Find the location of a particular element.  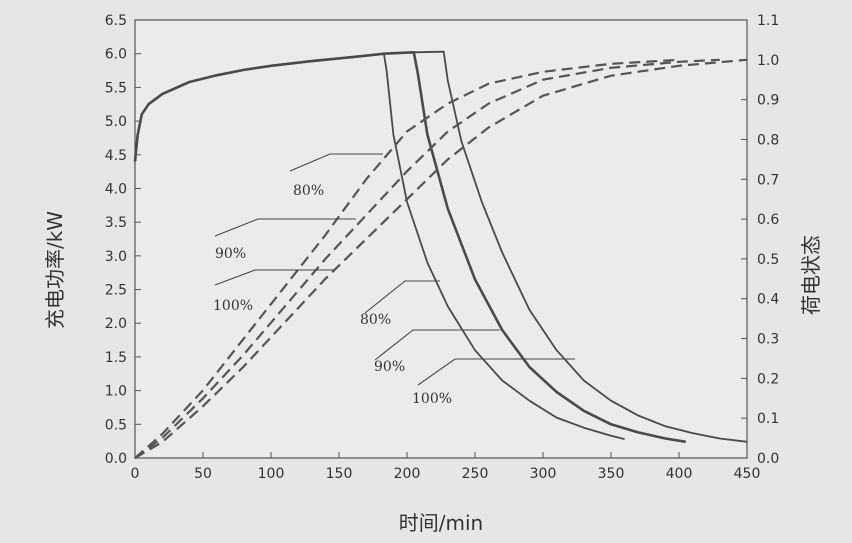

x-tick-label: 0 is located at coordinates (135, 474).